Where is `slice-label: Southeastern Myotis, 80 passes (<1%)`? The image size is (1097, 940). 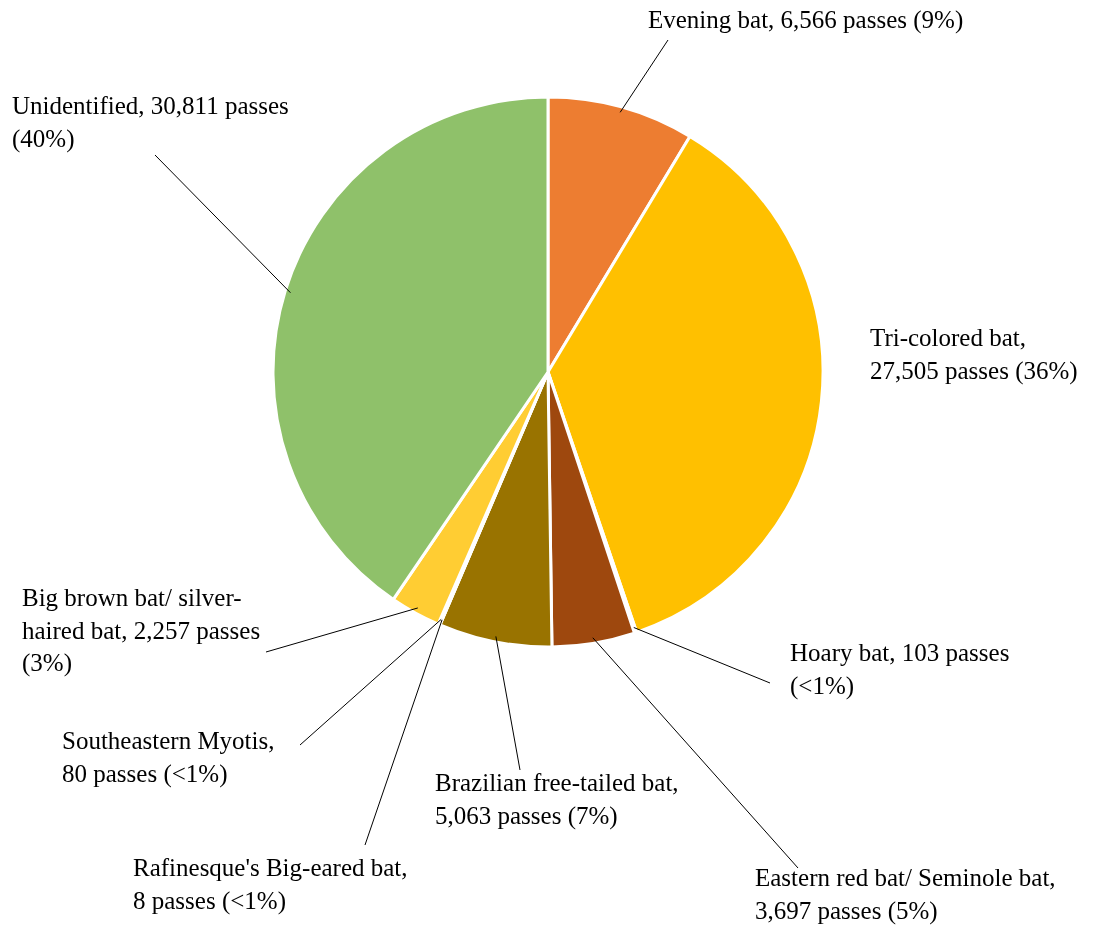 slice-label: Southeastern Myotis, 80 passes (<1%) is located at coordinates (168, 757).